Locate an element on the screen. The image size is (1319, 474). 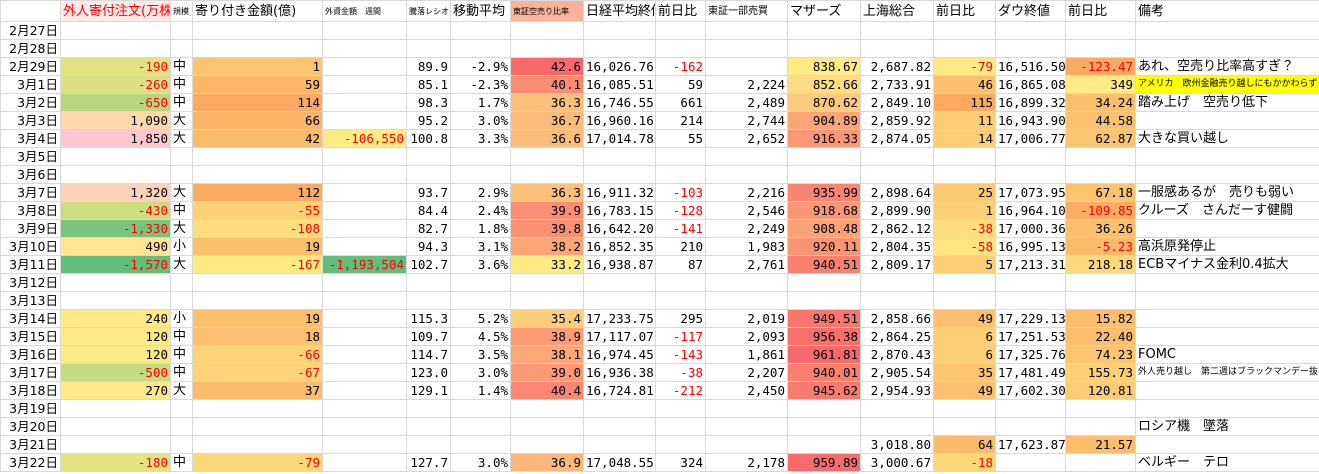
data-cell: 59 is located at coordinates (257, 84).